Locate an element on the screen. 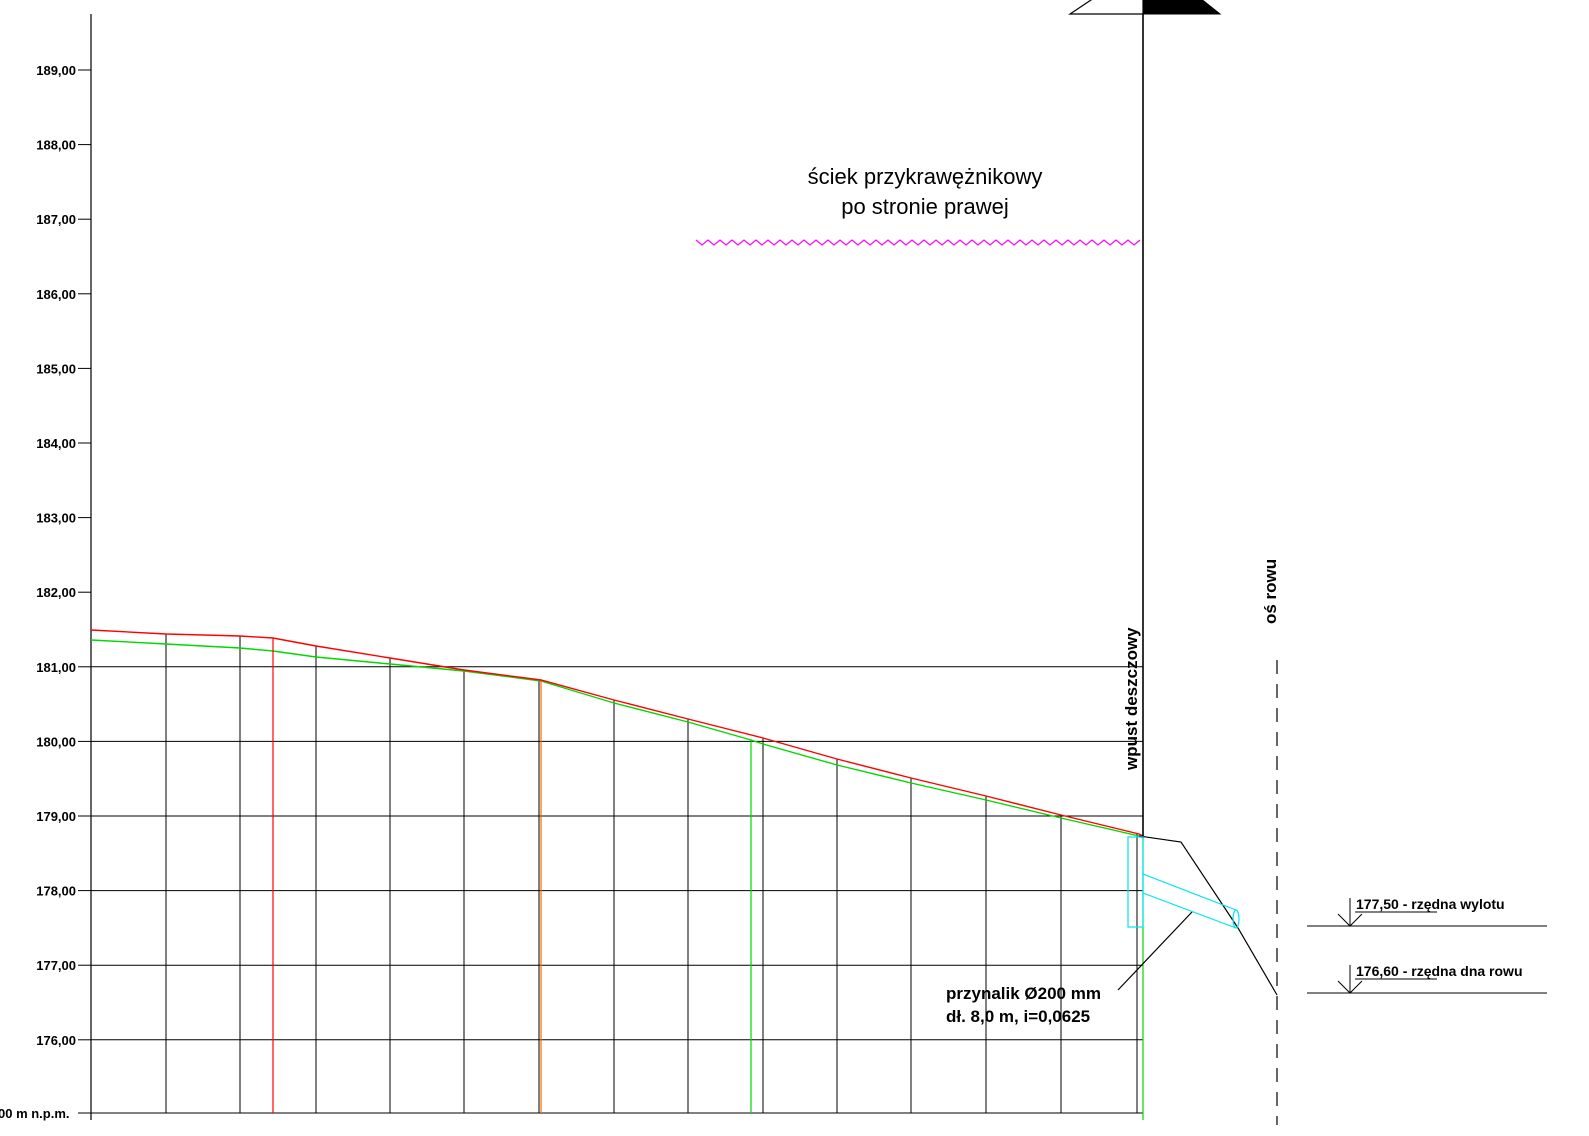 The width and height of the screenshot is (1589, 1136). elevation-tick-label: 178,00 is located at coordinates (56, 891).